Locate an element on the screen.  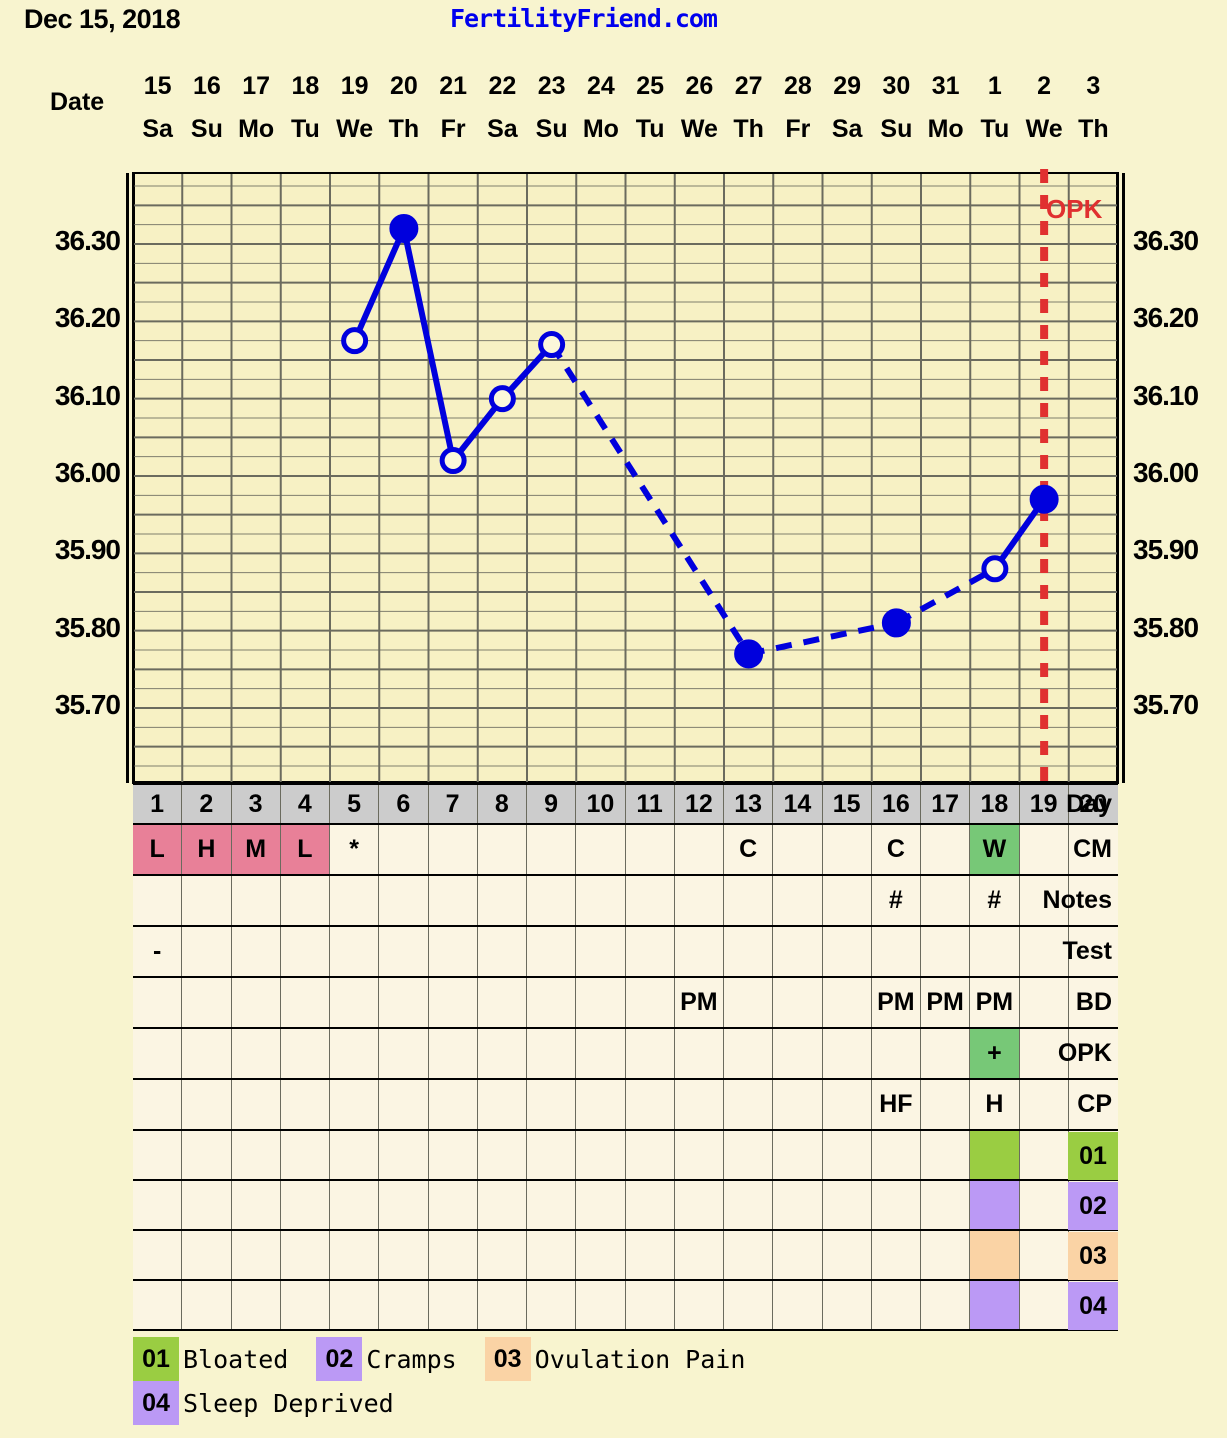
cell-test: - is located at coordinates (158, 951).